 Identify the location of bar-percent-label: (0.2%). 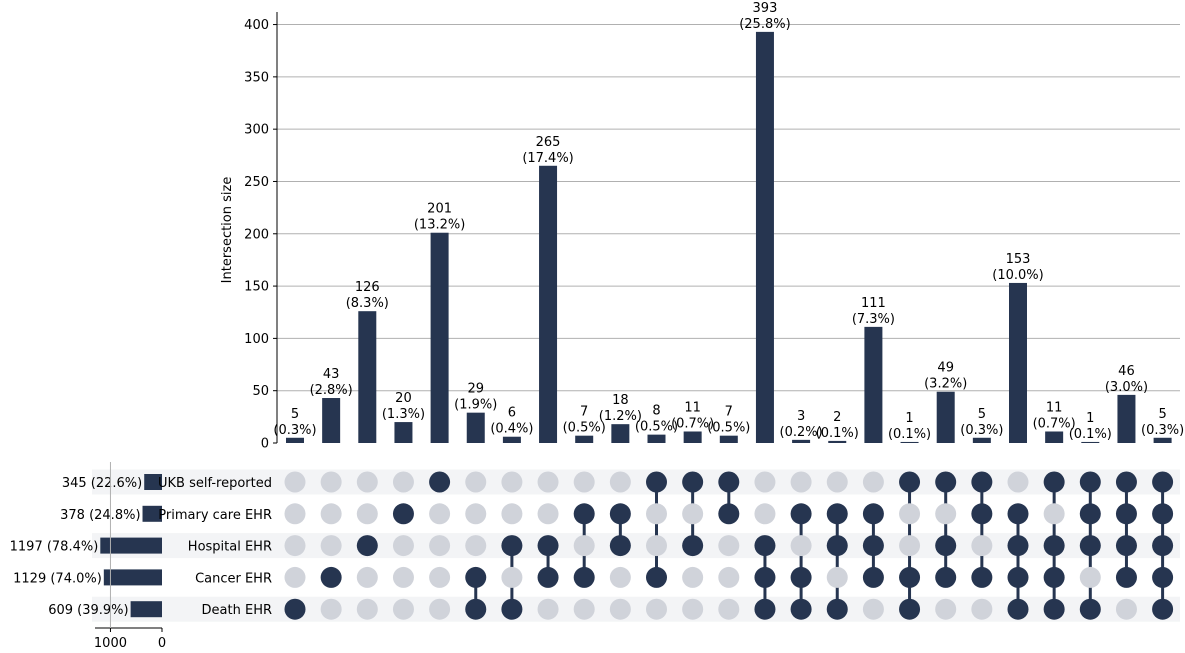
(801, 432).